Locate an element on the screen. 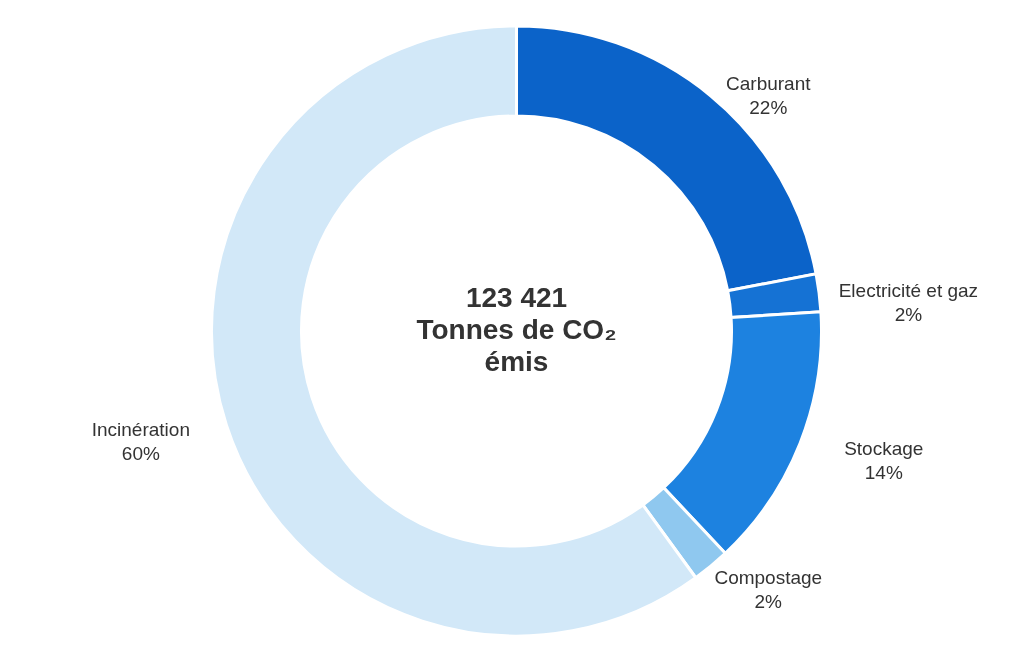 This screenshot has width=1033, height=662. data-label: 14% is located at coordinates (883, 472).